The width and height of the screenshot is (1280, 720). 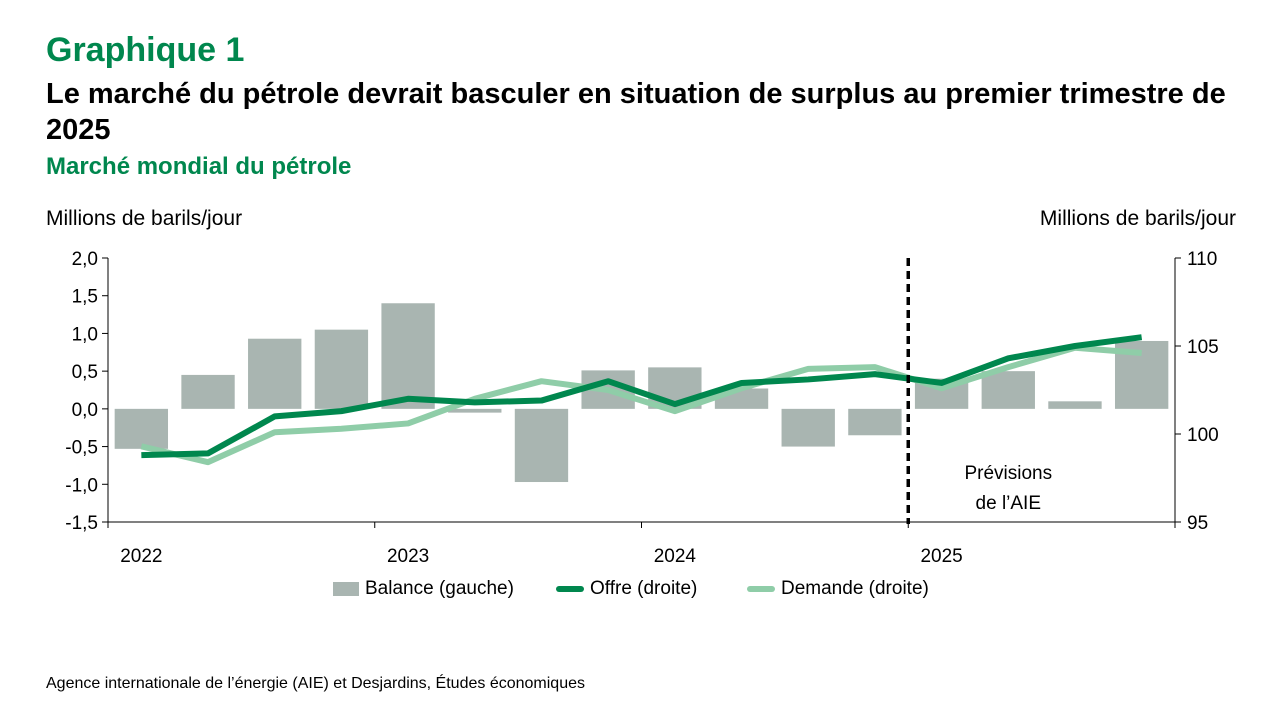 What do you see at coordinates (85, 410) in the screenshot?
I see `left-tick-label: 0,0` at bounding box center [85, 410].